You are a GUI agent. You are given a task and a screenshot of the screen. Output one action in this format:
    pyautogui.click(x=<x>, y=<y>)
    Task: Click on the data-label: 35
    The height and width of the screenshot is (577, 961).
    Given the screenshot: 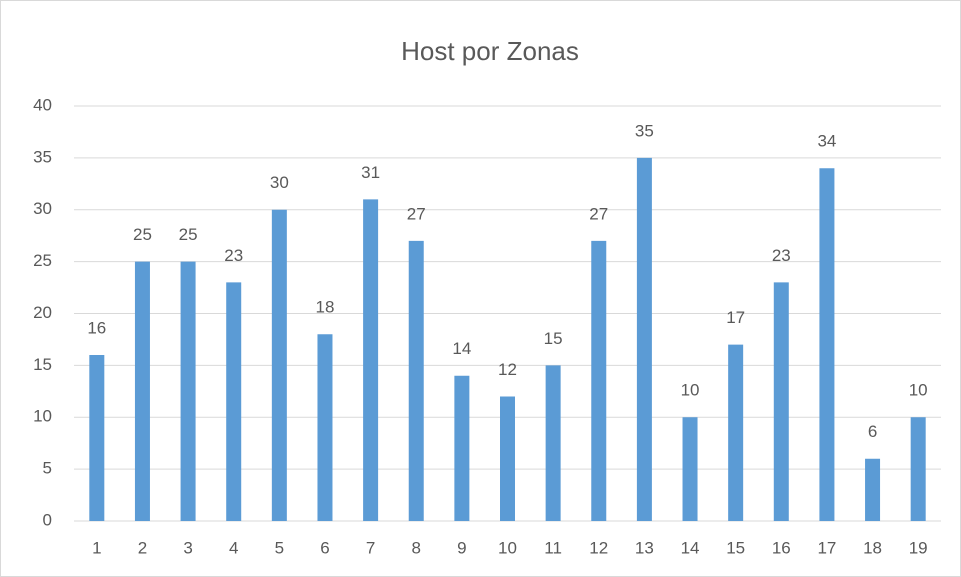 What is the action you would take?
    pyautogui.click(x=644, y=130)
    